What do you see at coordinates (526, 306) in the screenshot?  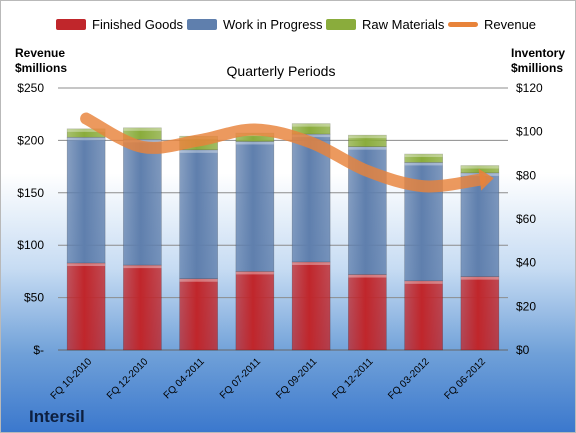 I see `y-tick-label-right: $20` at bounding box center [526, 306].